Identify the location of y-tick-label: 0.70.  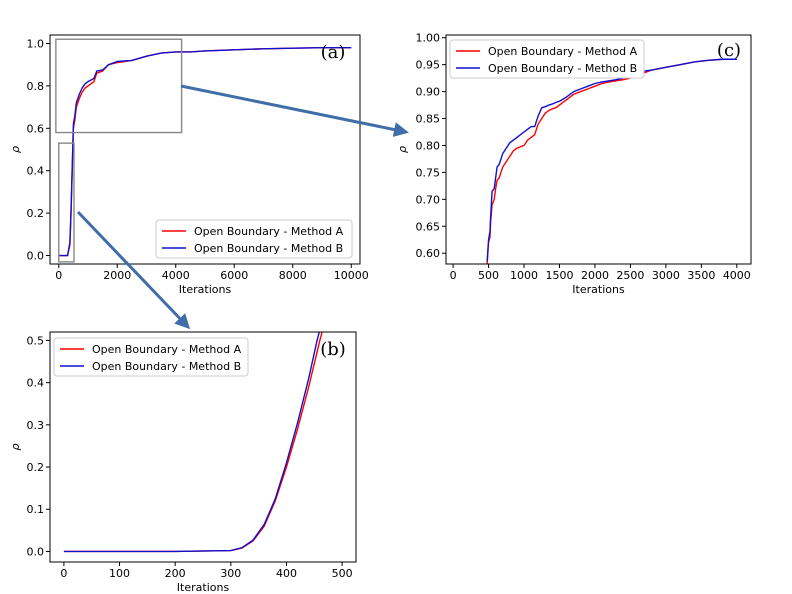
(428, 199).